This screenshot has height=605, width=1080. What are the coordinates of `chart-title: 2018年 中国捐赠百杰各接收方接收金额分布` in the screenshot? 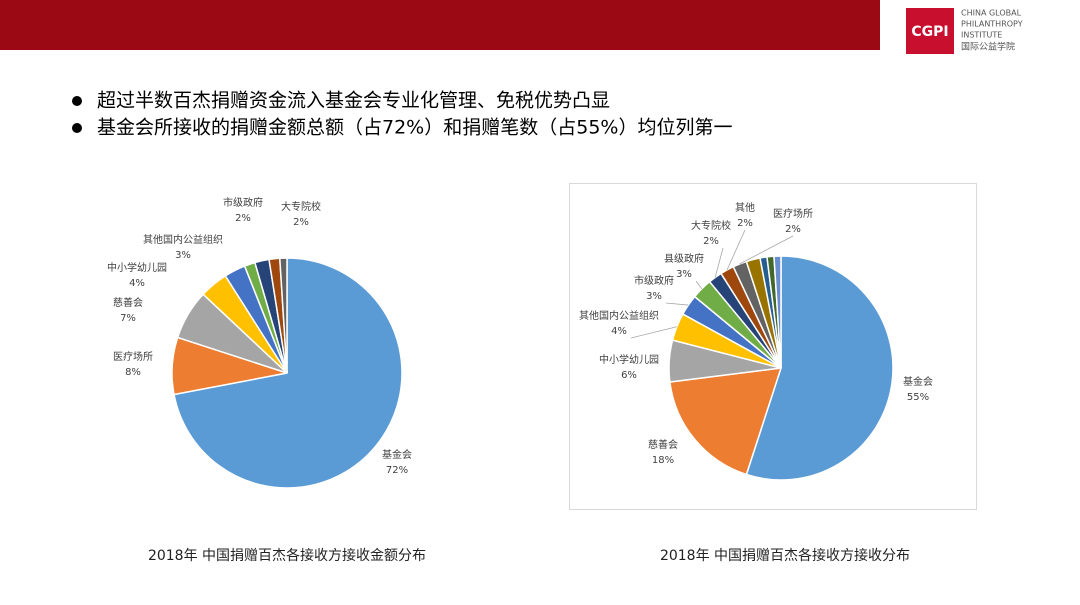 It's located at (287, 555).